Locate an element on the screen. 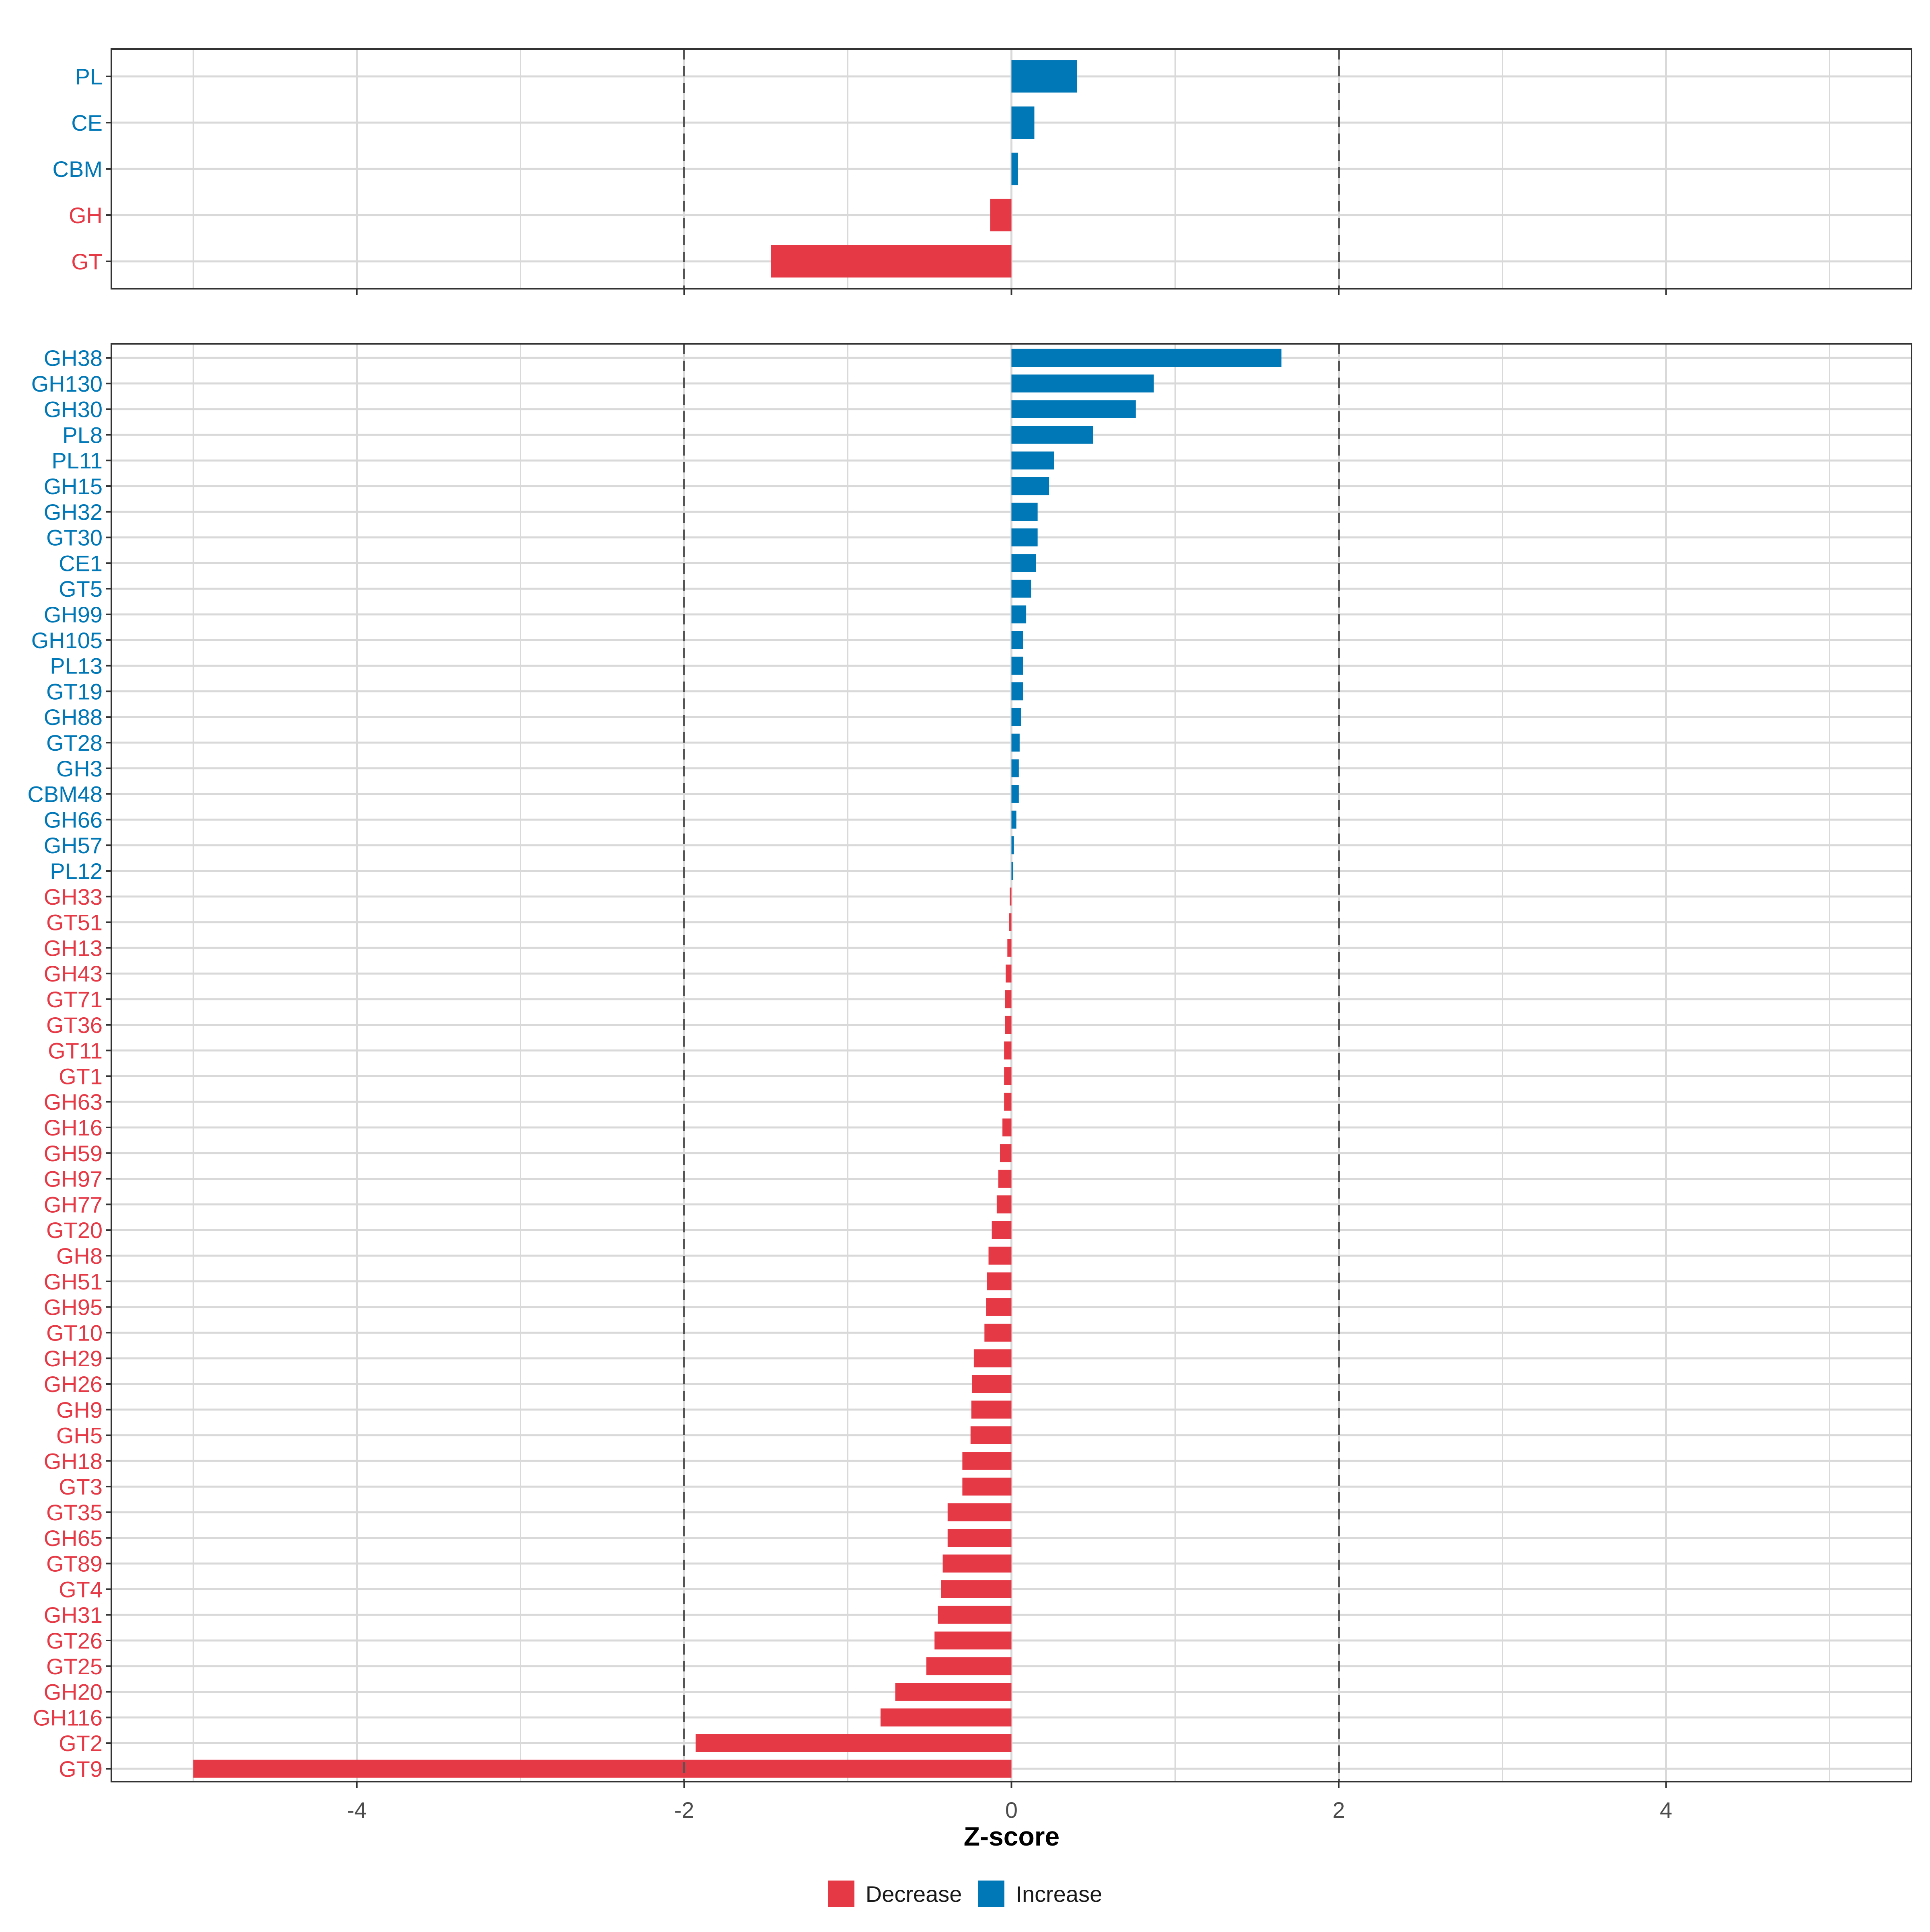 This screenshot has height=1932, width=1930. y-label-gh: GH is located at coordinates (86, 215).